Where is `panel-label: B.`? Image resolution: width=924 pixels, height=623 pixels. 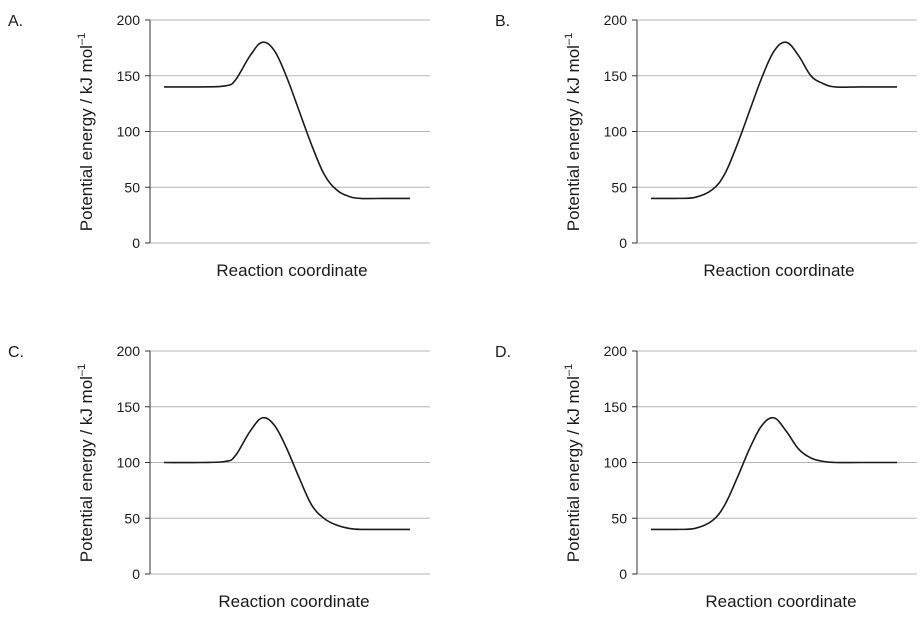 panel-label: B. is located at coordinates (502, 21).